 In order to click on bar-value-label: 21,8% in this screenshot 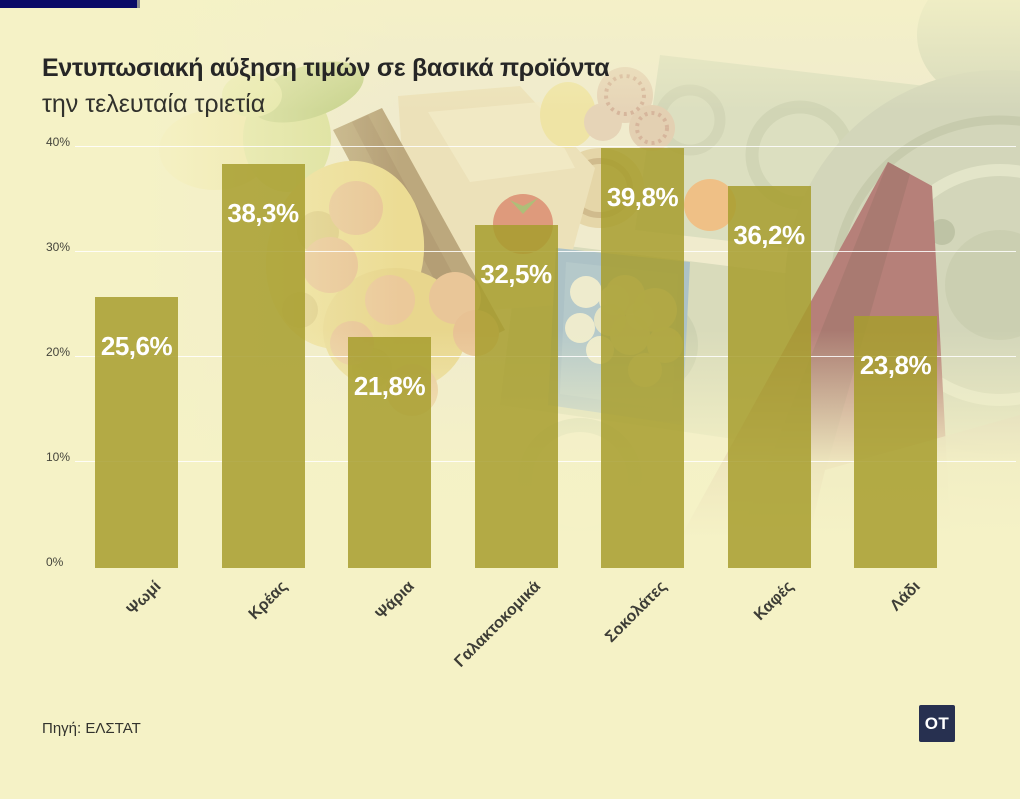, I will do `click(389, 386)`.